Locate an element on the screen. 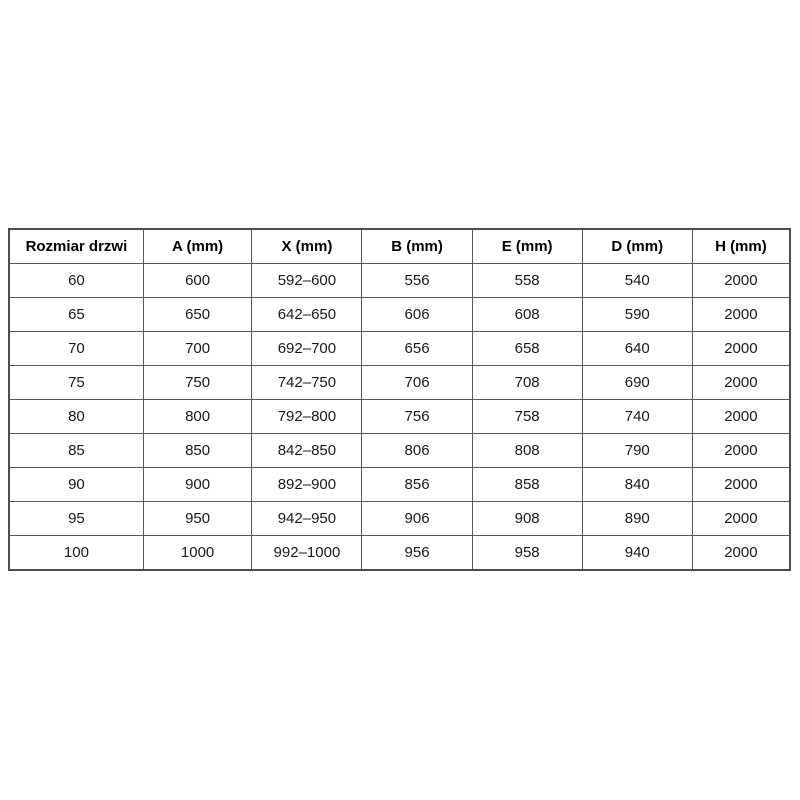 The height and width of the screenshot is (800, 800). cell-size: 100 is located at coordinates (76, 553).